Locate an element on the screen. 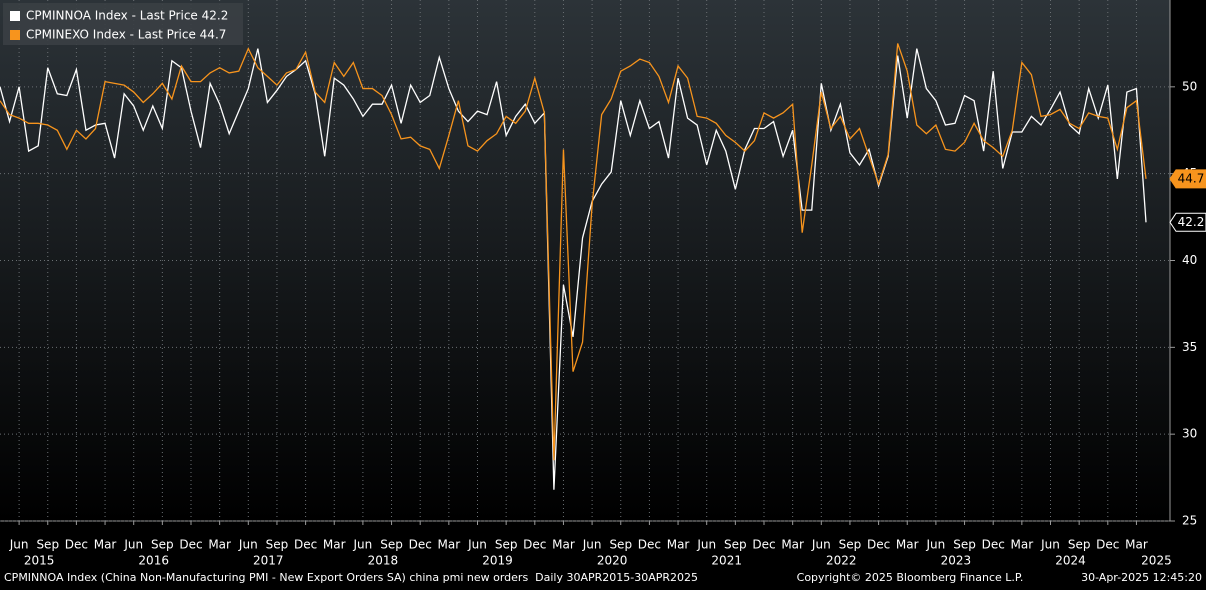  x-year-label: 2025 is located at coordinates (1156, 561).